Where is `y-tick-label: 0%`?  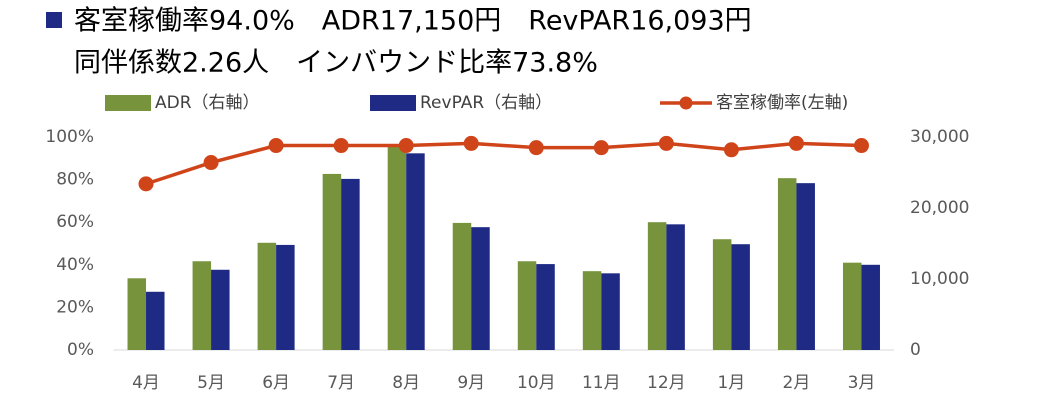
y-tick-label: 0% is located at coordinates (80, 350).